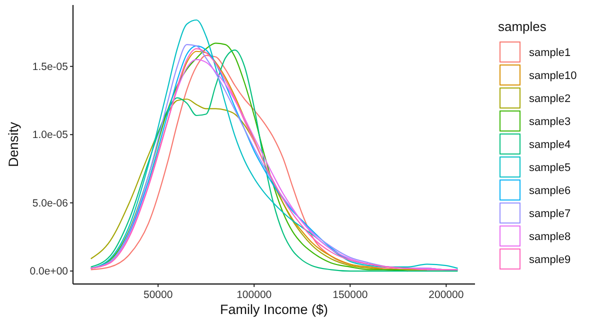 This screenshot has width=597, height=321. I want to click on y-tick-label: 1.0e-05, so click(50, 135).